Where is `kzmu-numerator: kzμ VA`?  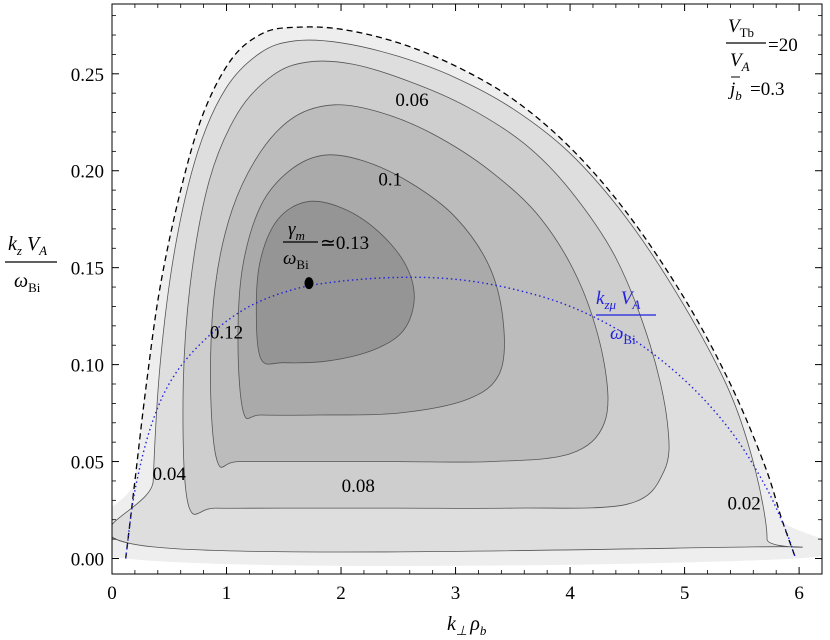
kzmu-numerator: kzμ VA is located at coordinates (618, 300).